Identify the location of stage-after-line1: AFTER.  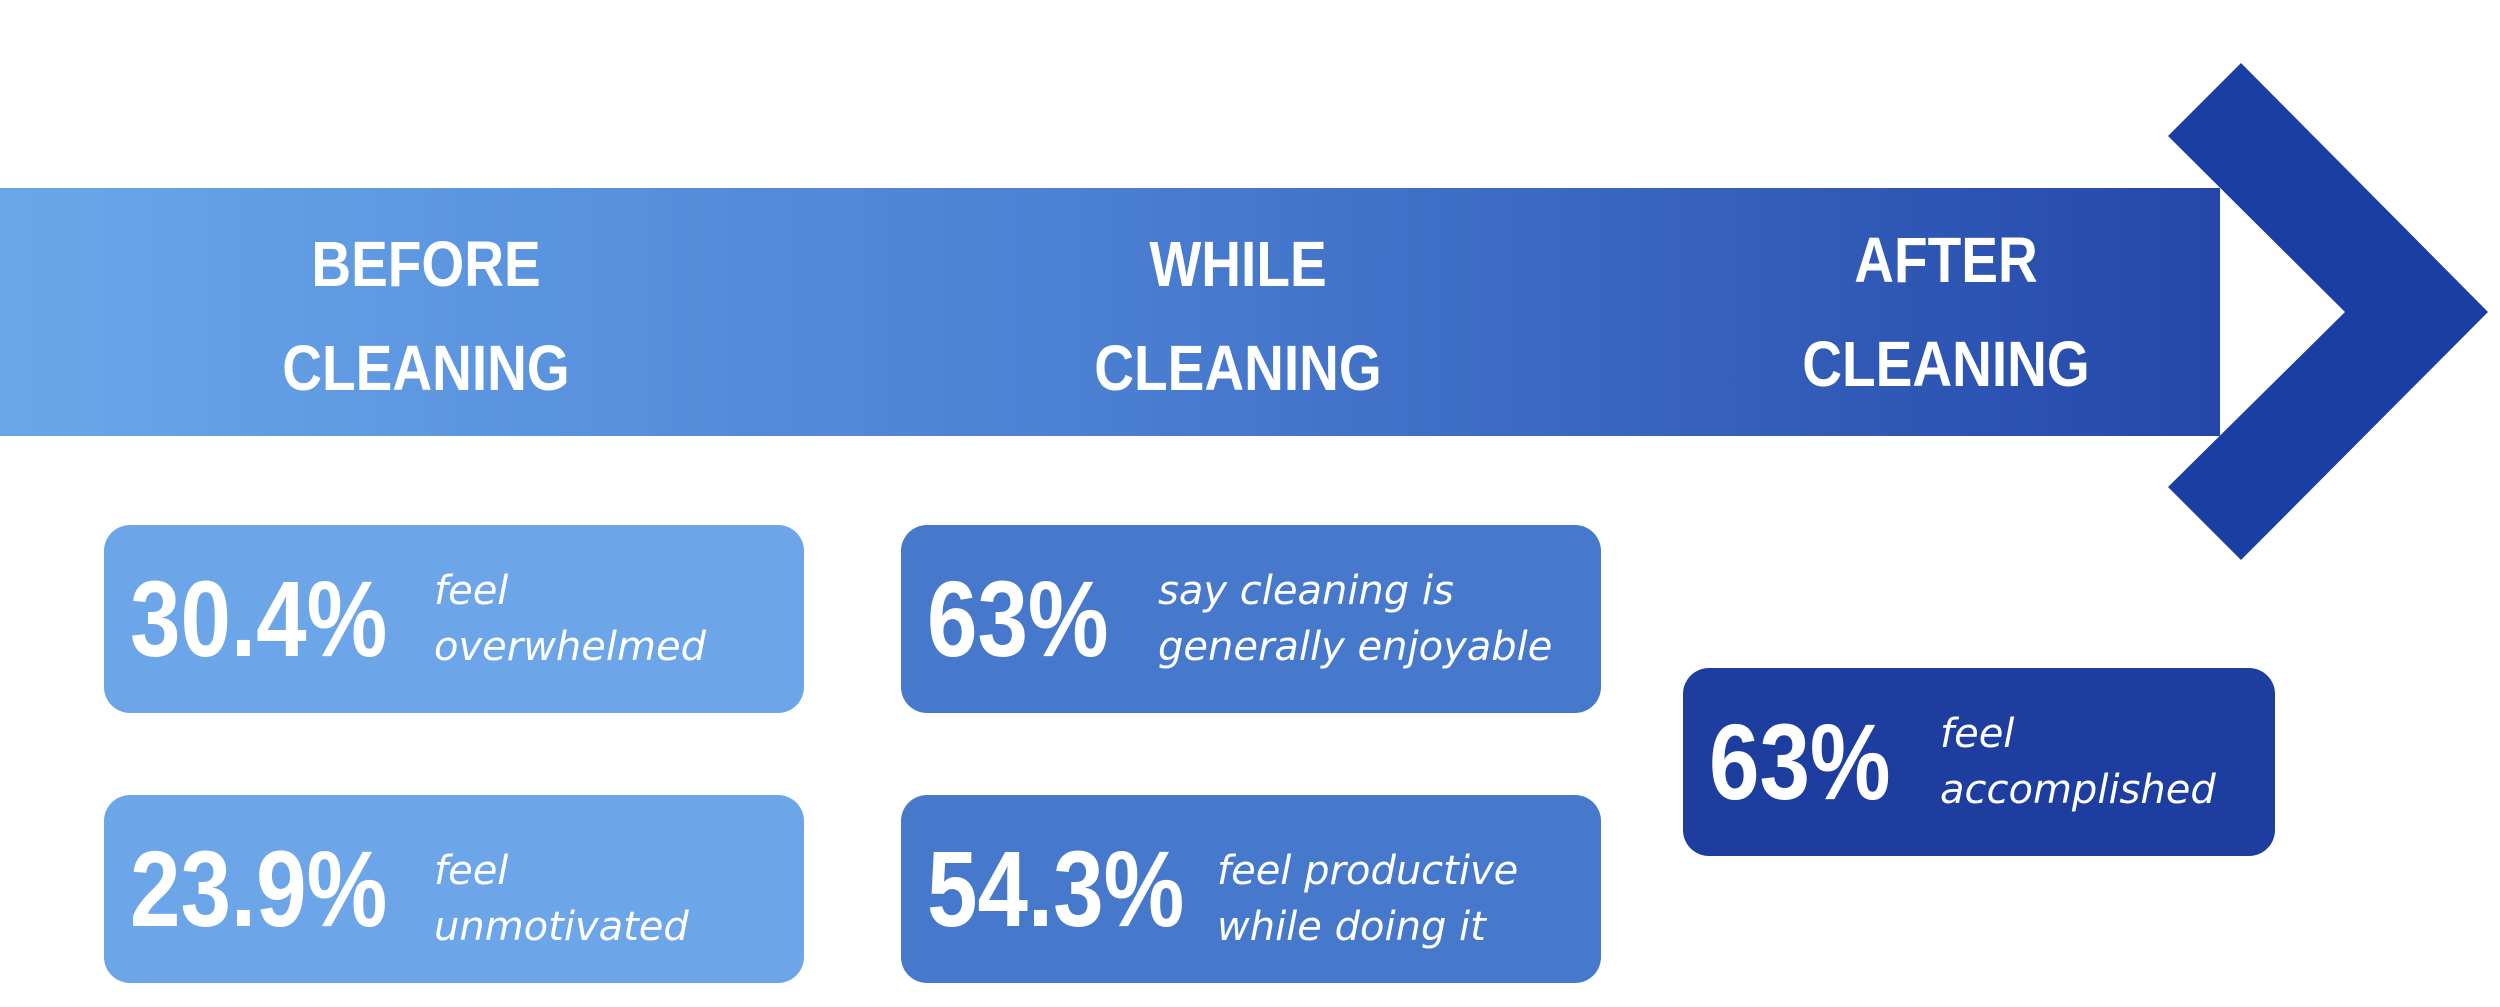
(1946, 260).